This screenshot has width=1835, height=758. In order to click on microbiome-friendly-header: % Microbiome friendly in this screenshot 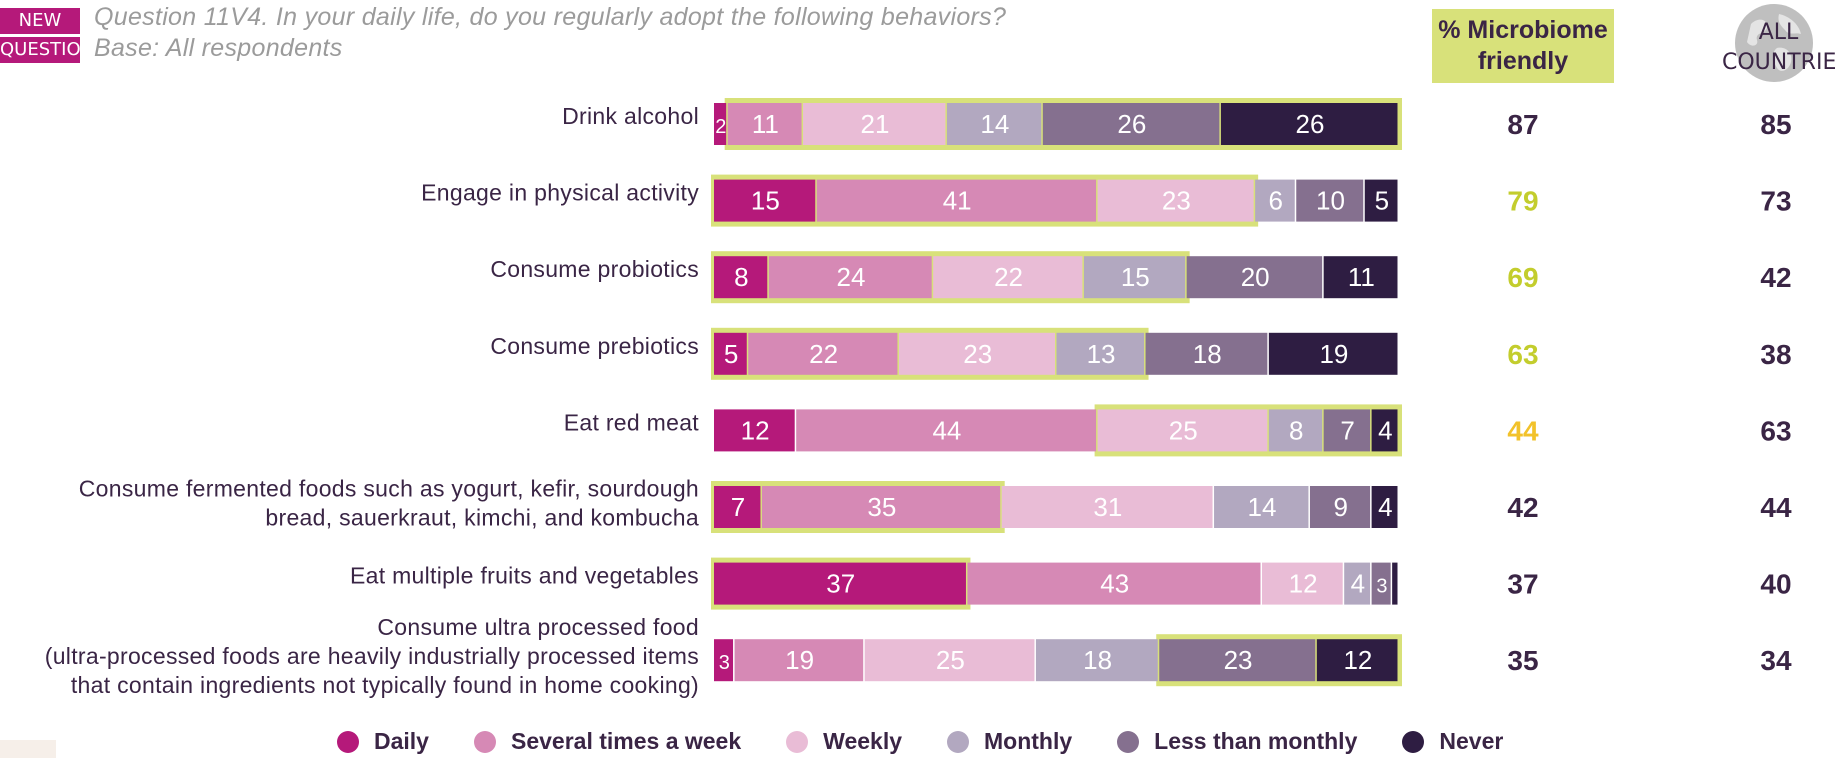, I will do `click(1523, 46)`.